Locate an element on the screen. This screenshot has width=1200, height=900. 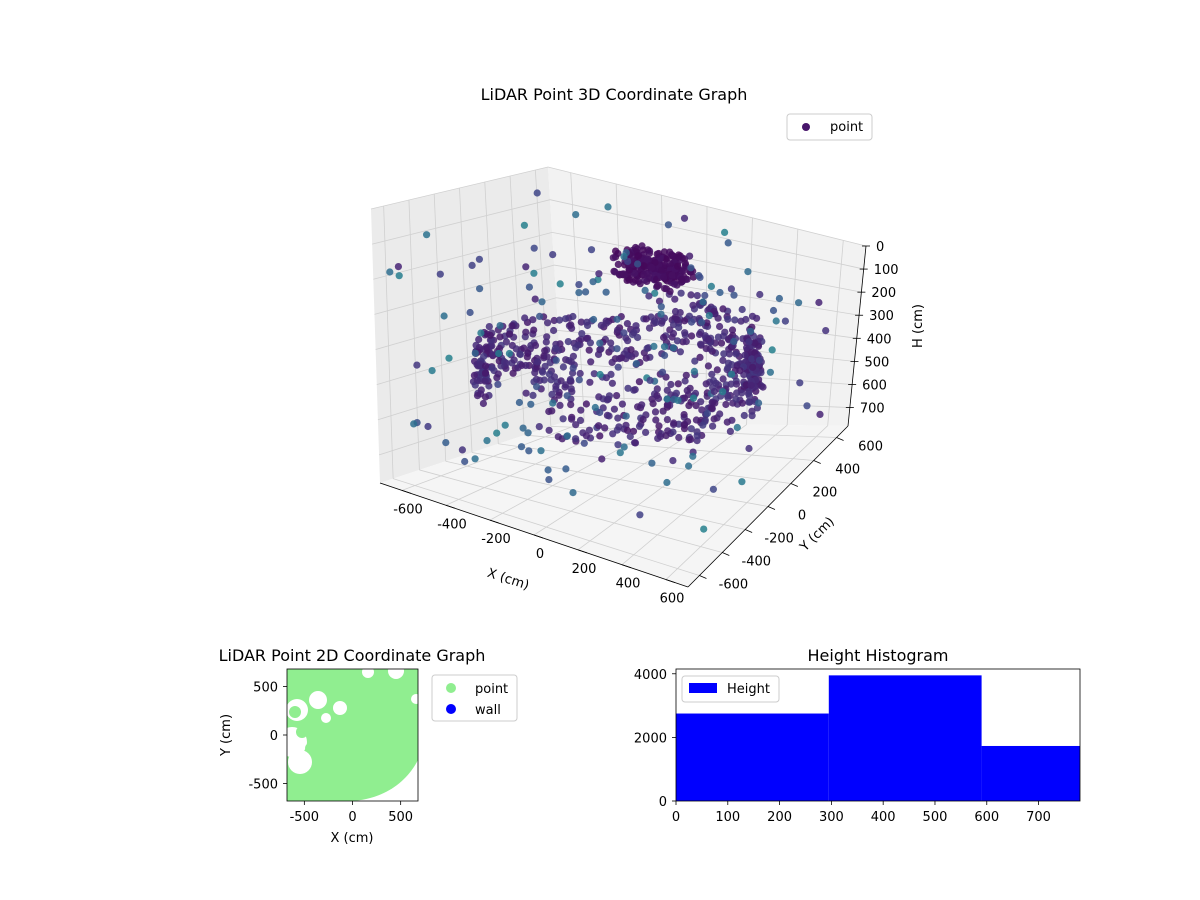
grid-line-x-back is located at coordinates (792, 327).